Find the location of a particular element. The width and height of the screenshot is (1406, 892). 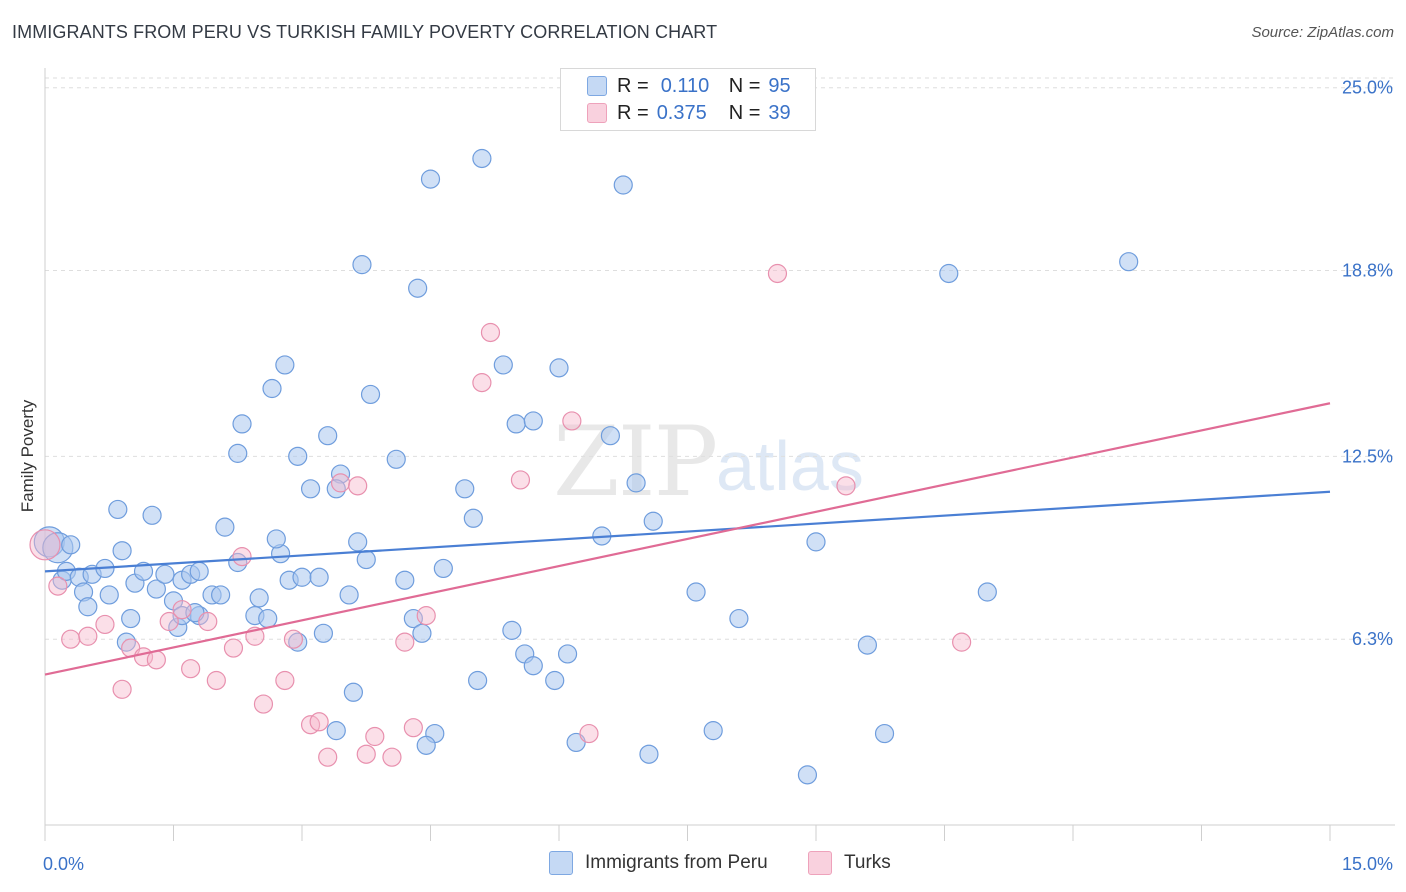

legend-swatch-peru is located at coordinates (597, 86).